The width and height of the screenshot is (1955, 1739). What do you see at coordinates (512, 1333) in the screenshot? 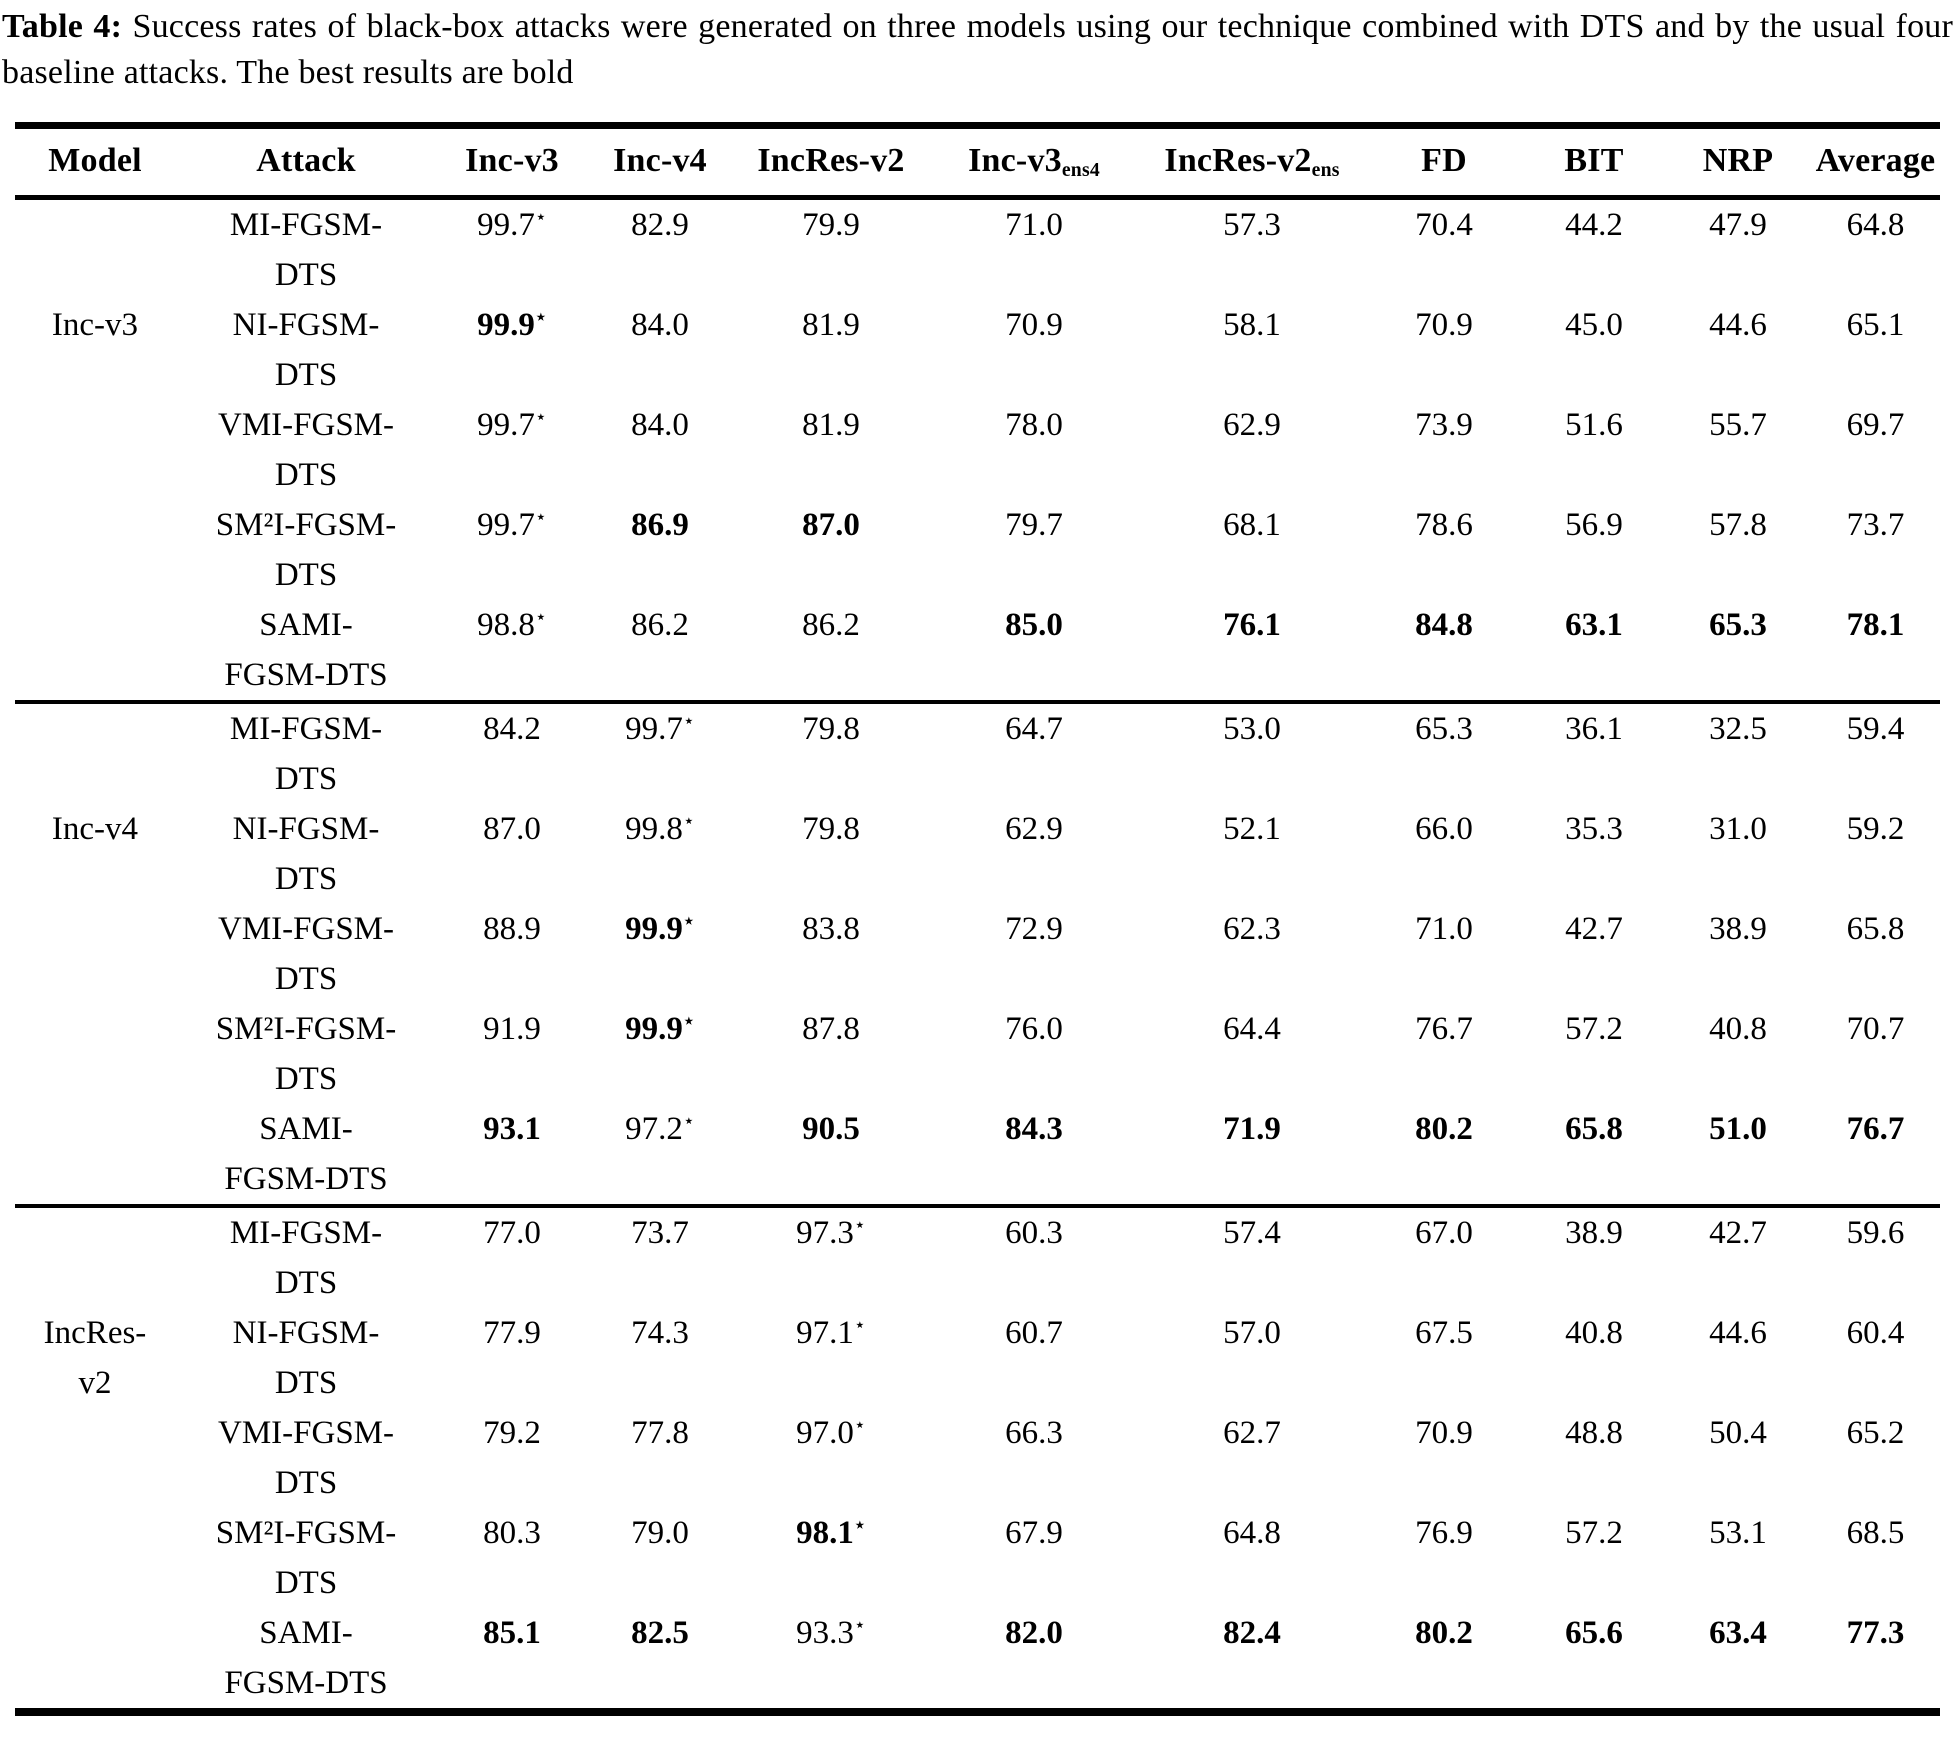
I see `value-cell-incres-v2-ni-fgsm-dts-inc-v3: 77.9` at bounding box center [512, 1333].